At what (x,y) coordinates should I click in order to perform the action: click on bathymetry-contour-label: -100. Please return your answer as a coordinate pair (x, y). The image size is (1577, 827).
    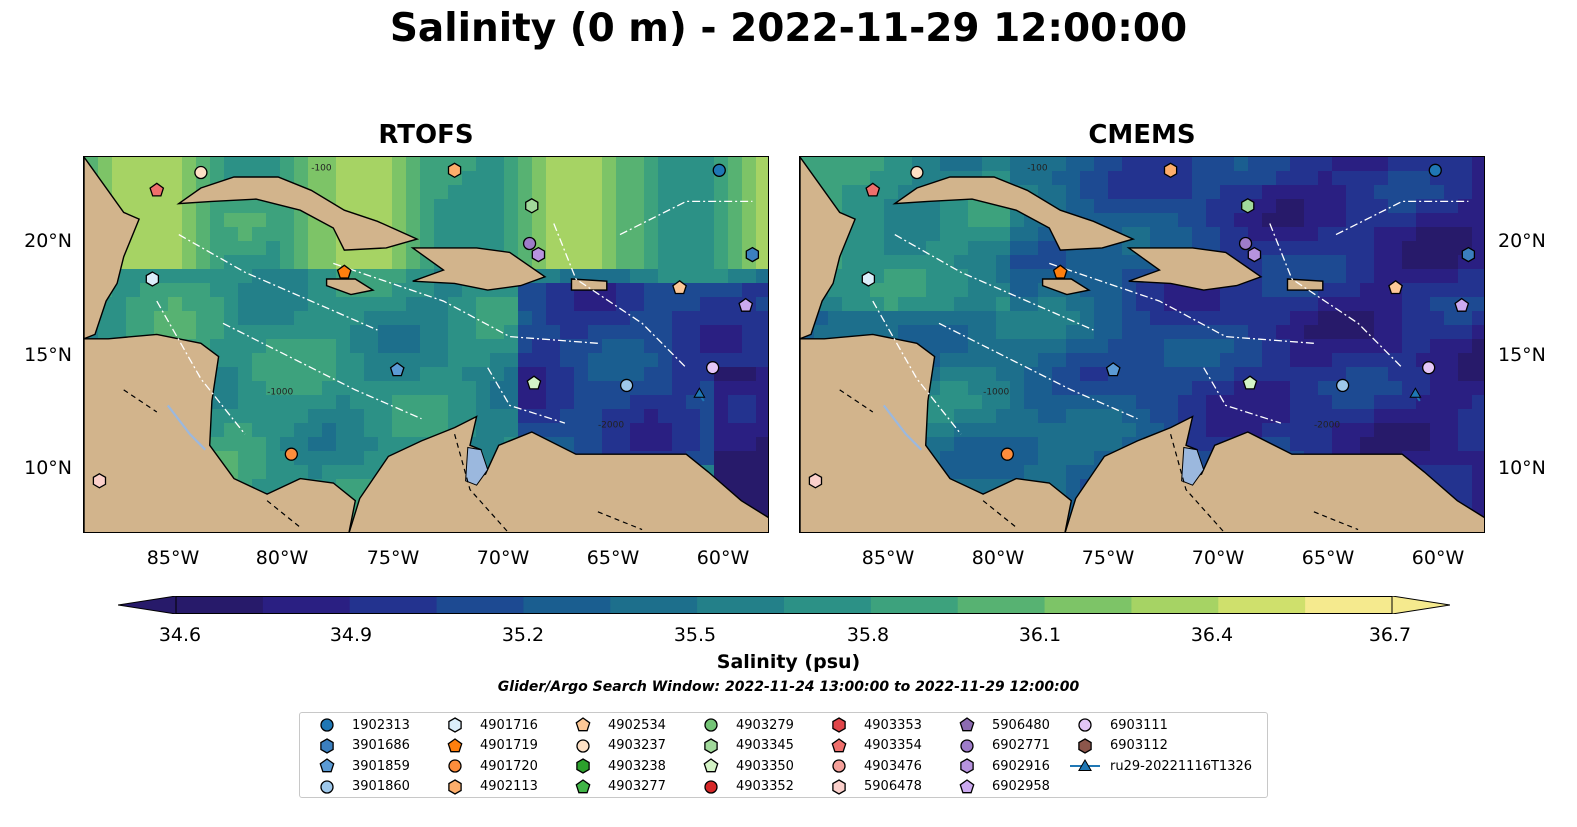
    Looking at the image, I should click on (1037, 168).